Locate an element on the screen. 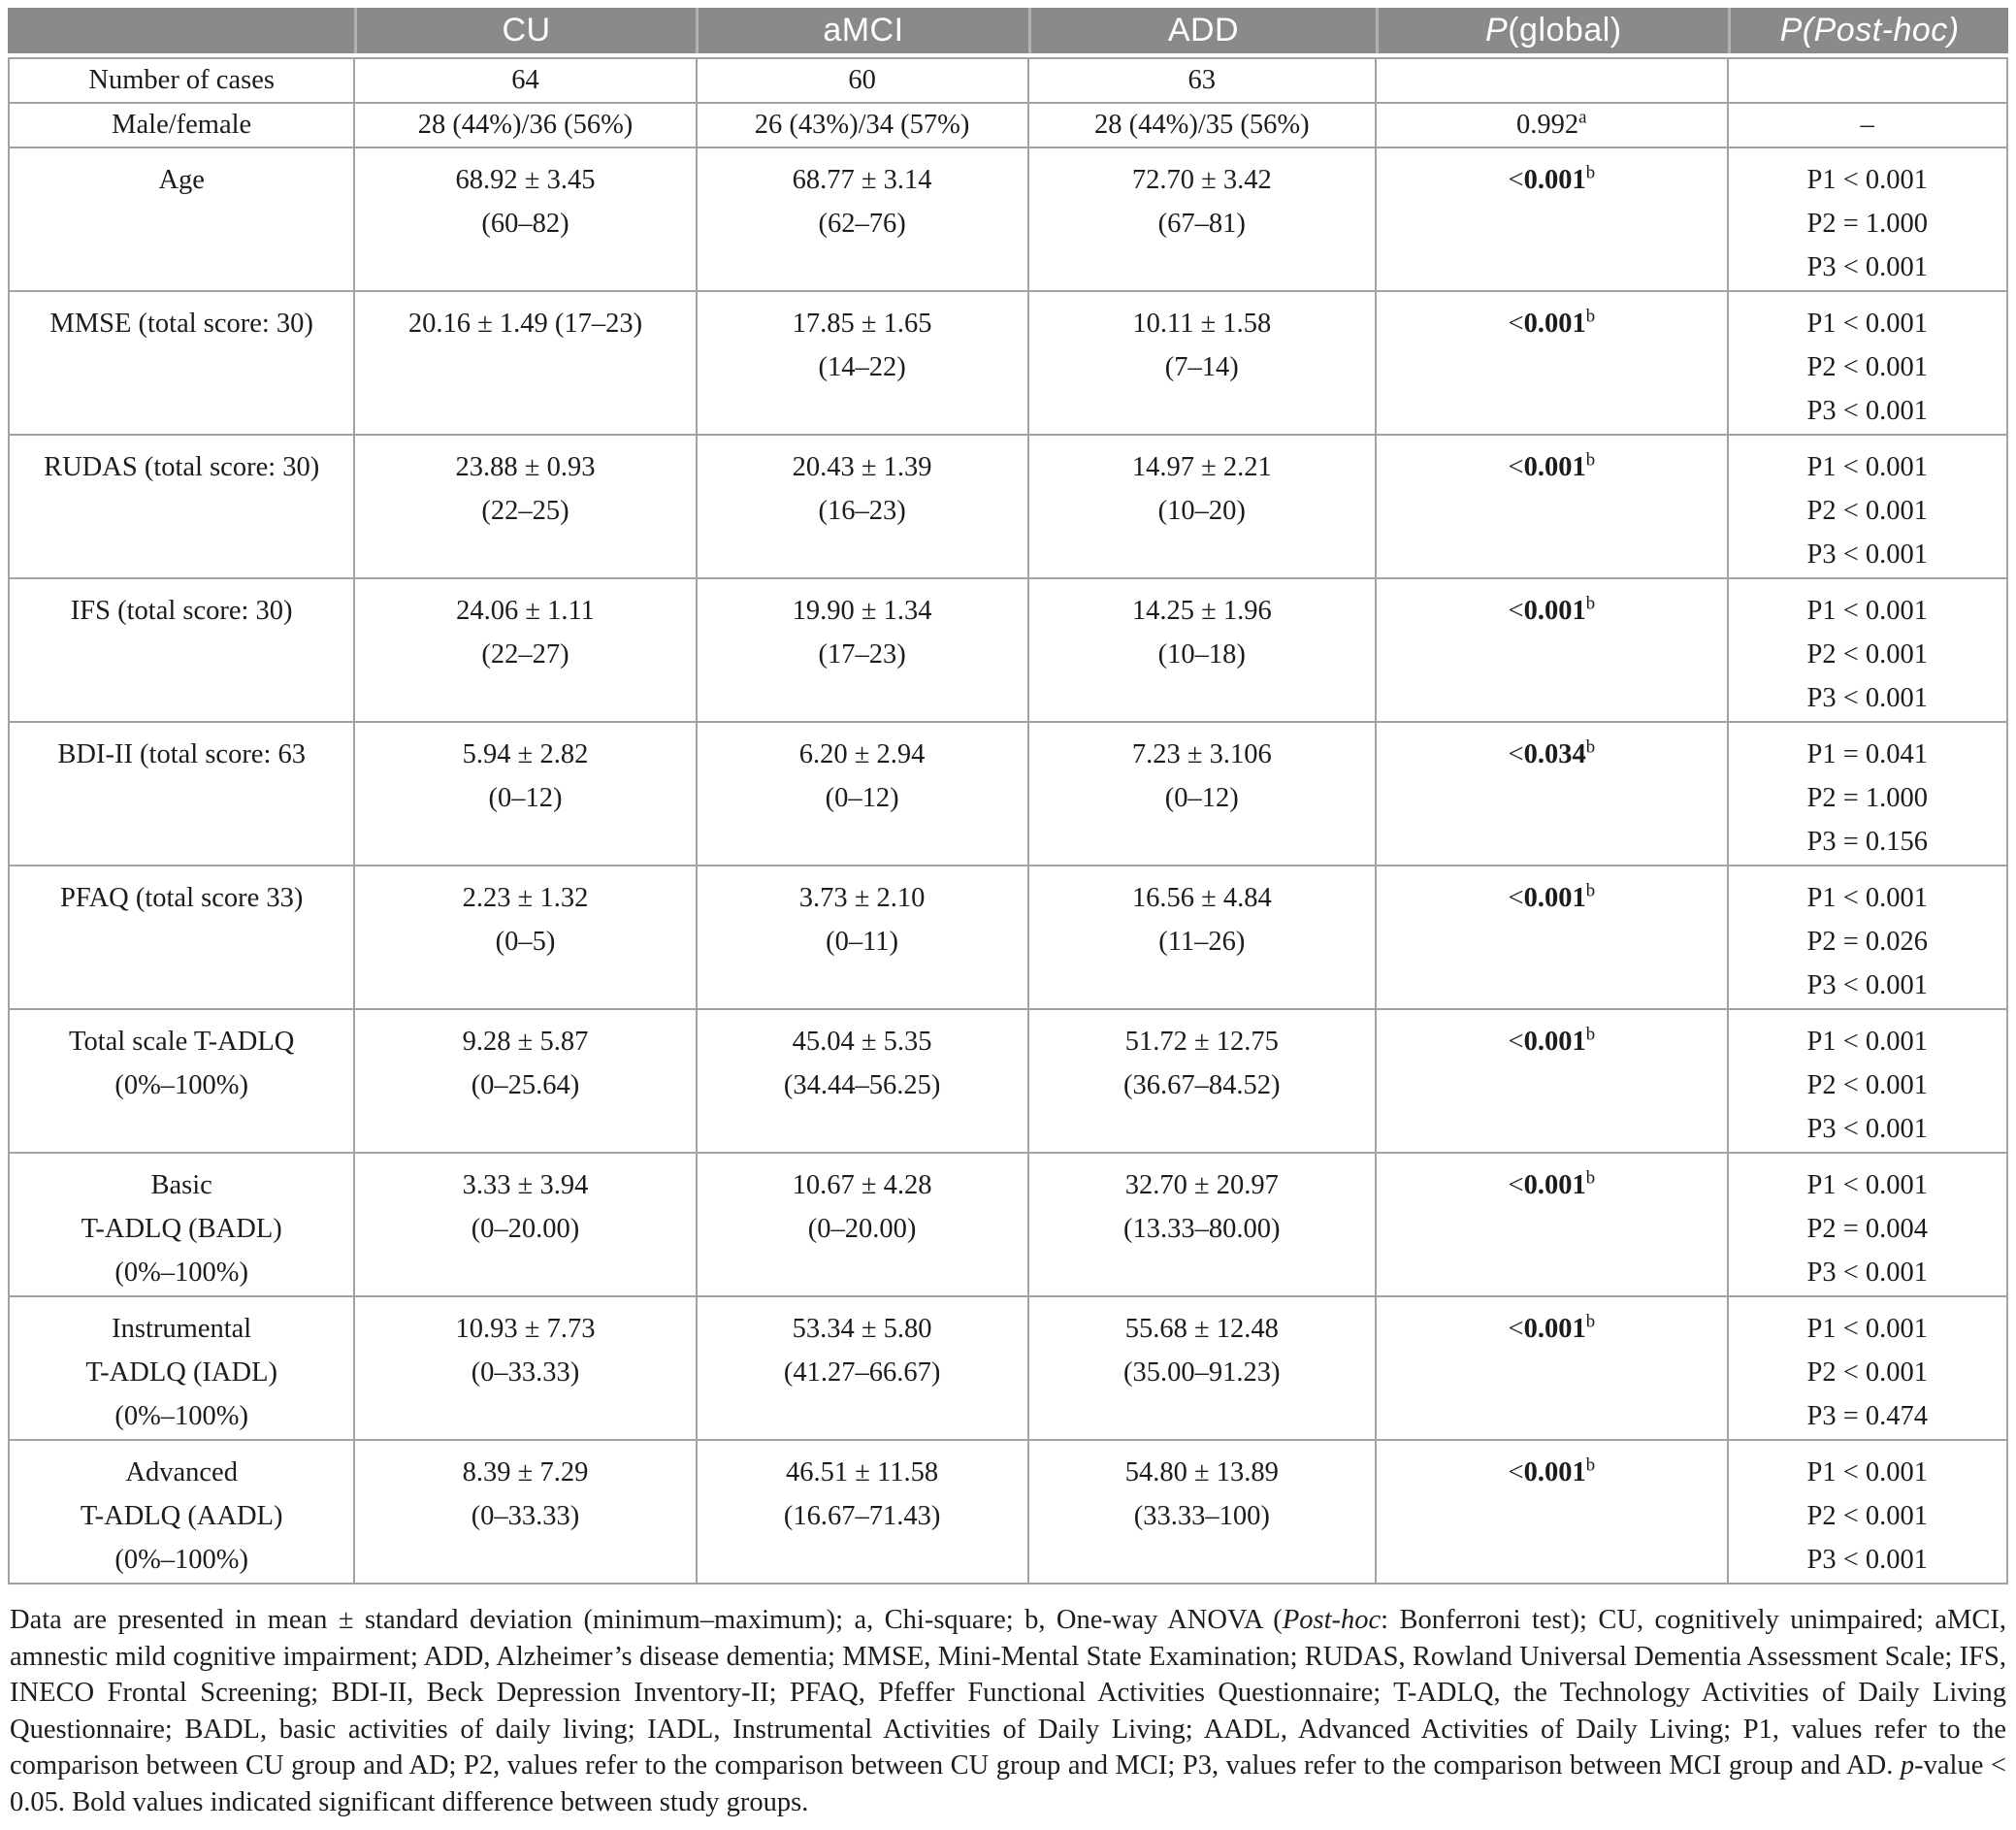 The width and height of the screenshot is (2016, 1830). cell-line: 68.92 ± 3.45 is located at coordinates (525, 180).